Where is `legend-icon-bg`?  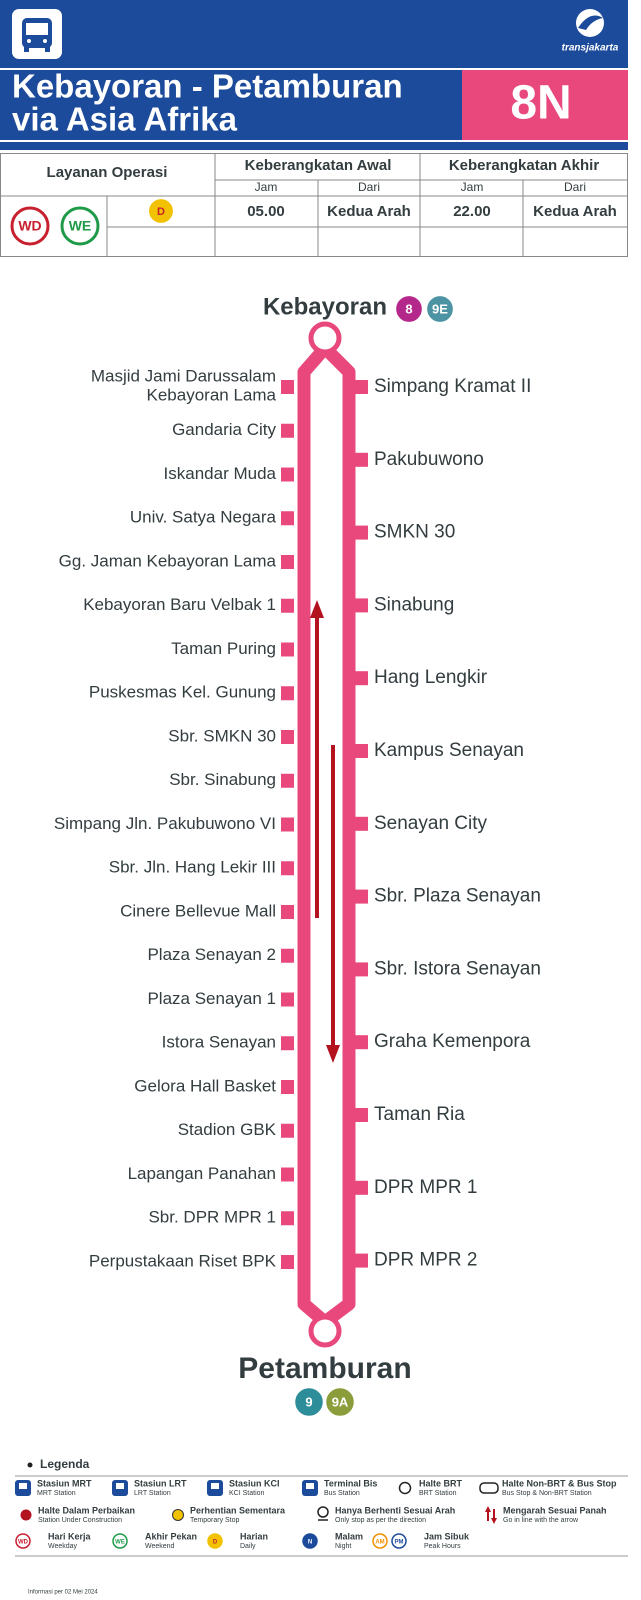
legend-icon-bg is located at coordinates (23, 1541).